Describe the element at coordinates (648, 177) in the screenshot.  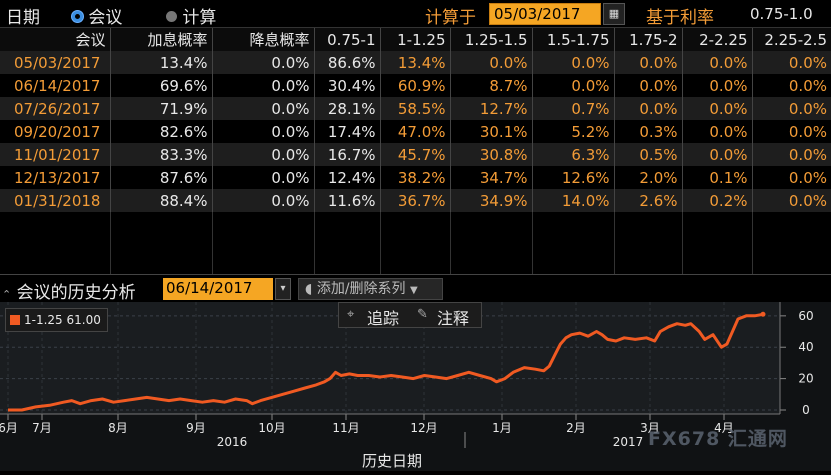
I see `probability-cell: 2.0%` at that location.